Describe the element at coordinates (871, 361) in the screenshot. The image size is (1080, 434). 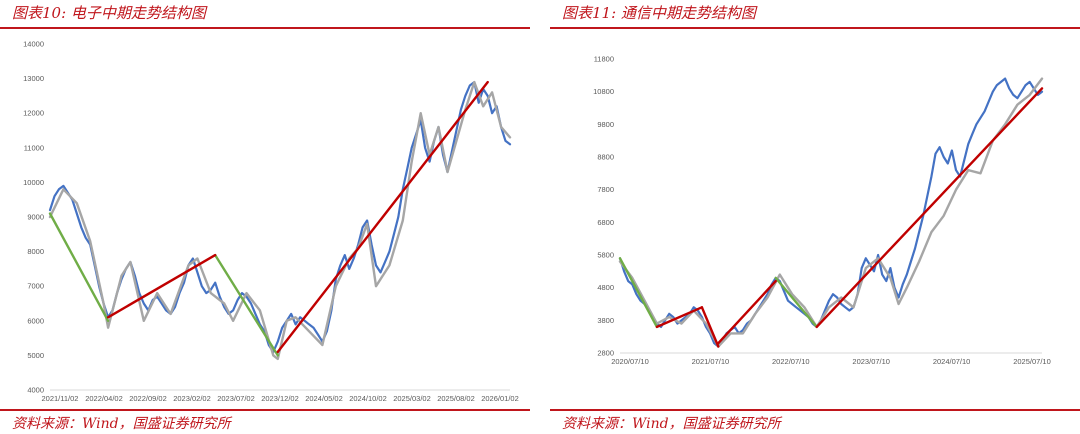
I see `x-tick-label: 2023/07/10` at that location.